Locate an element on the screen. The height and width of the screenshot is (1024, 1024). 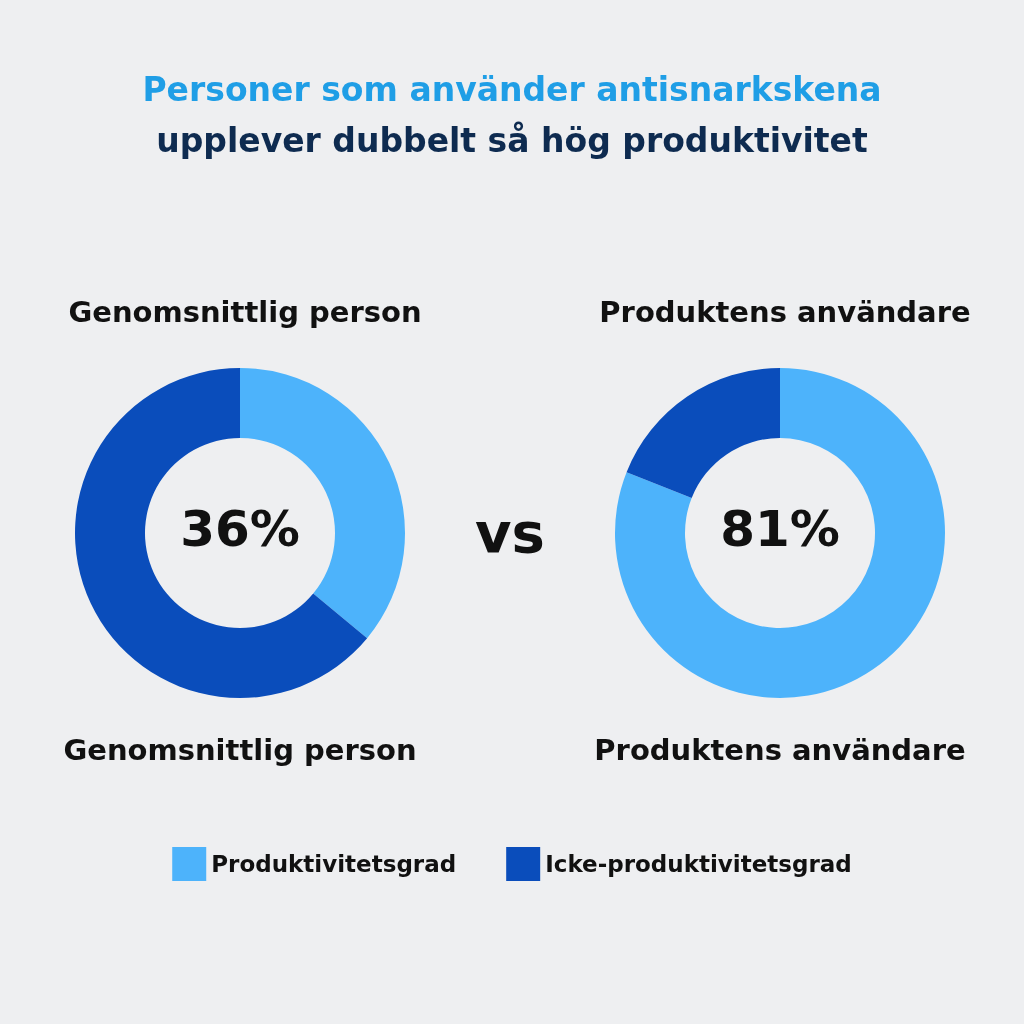
legend-label: Icke-produktivitetsgrad is located at coordinates (698, 864).